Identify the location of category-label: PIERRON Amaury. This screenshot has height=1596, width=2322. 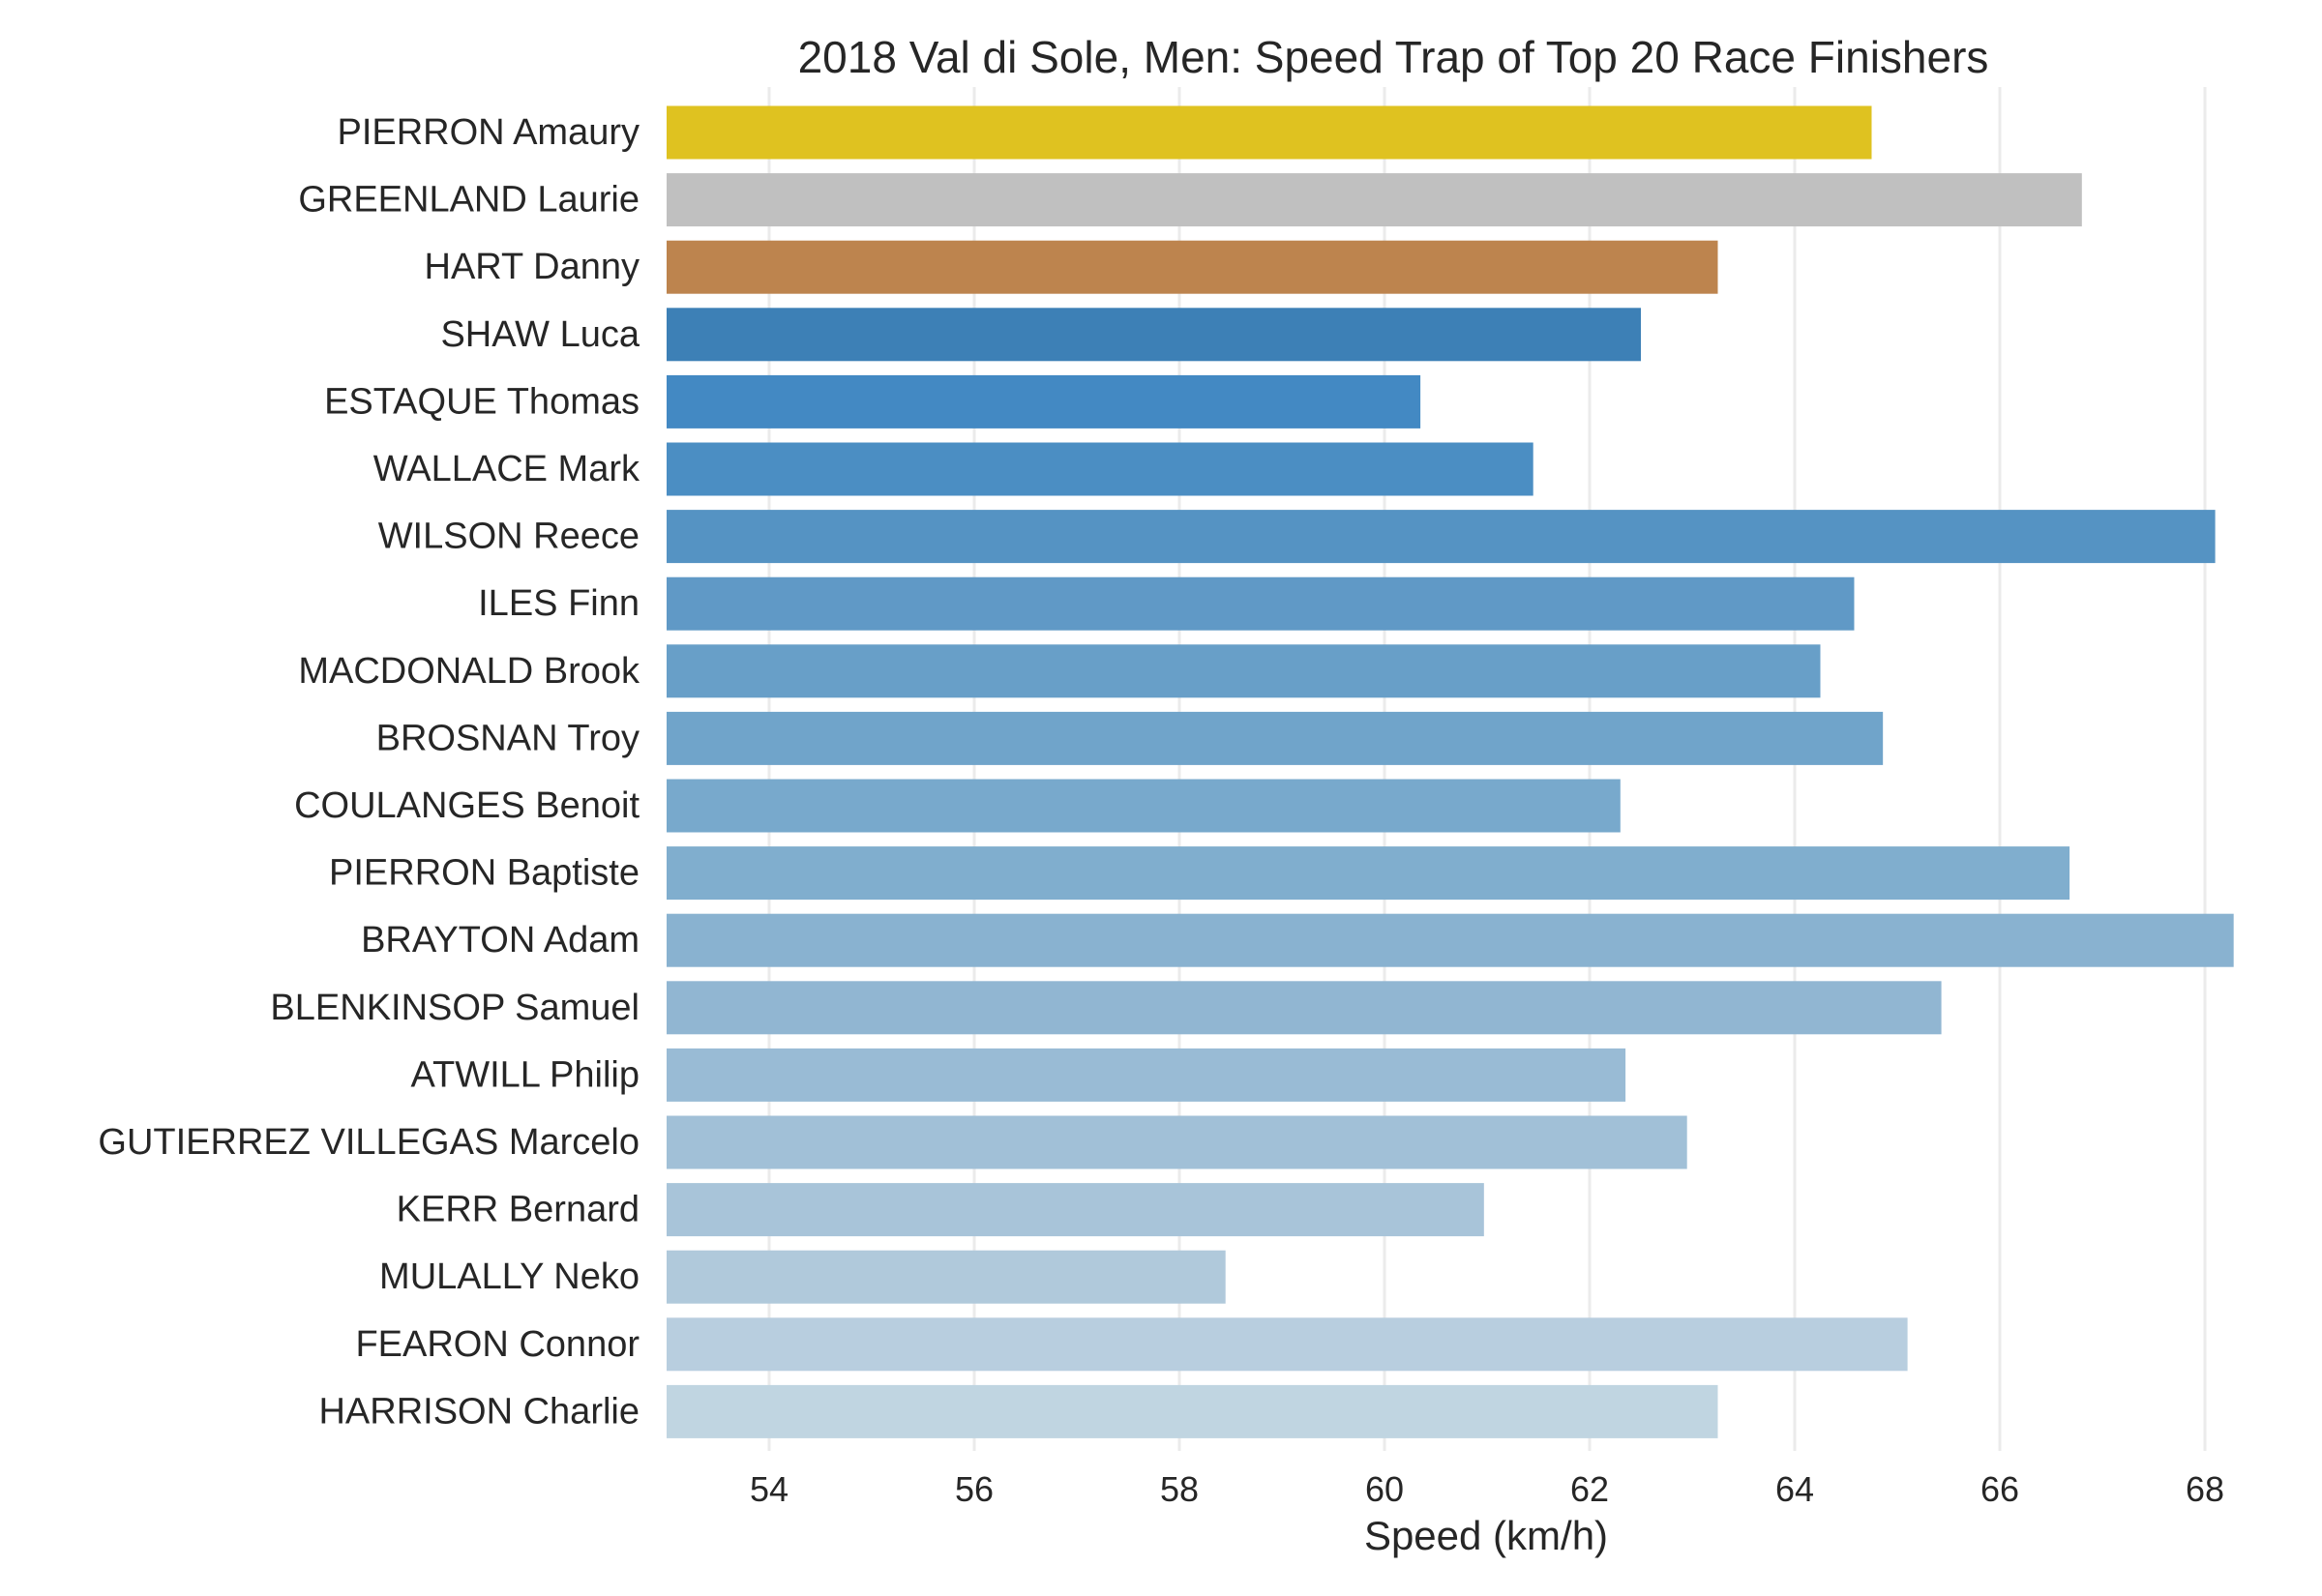
(488, 132).